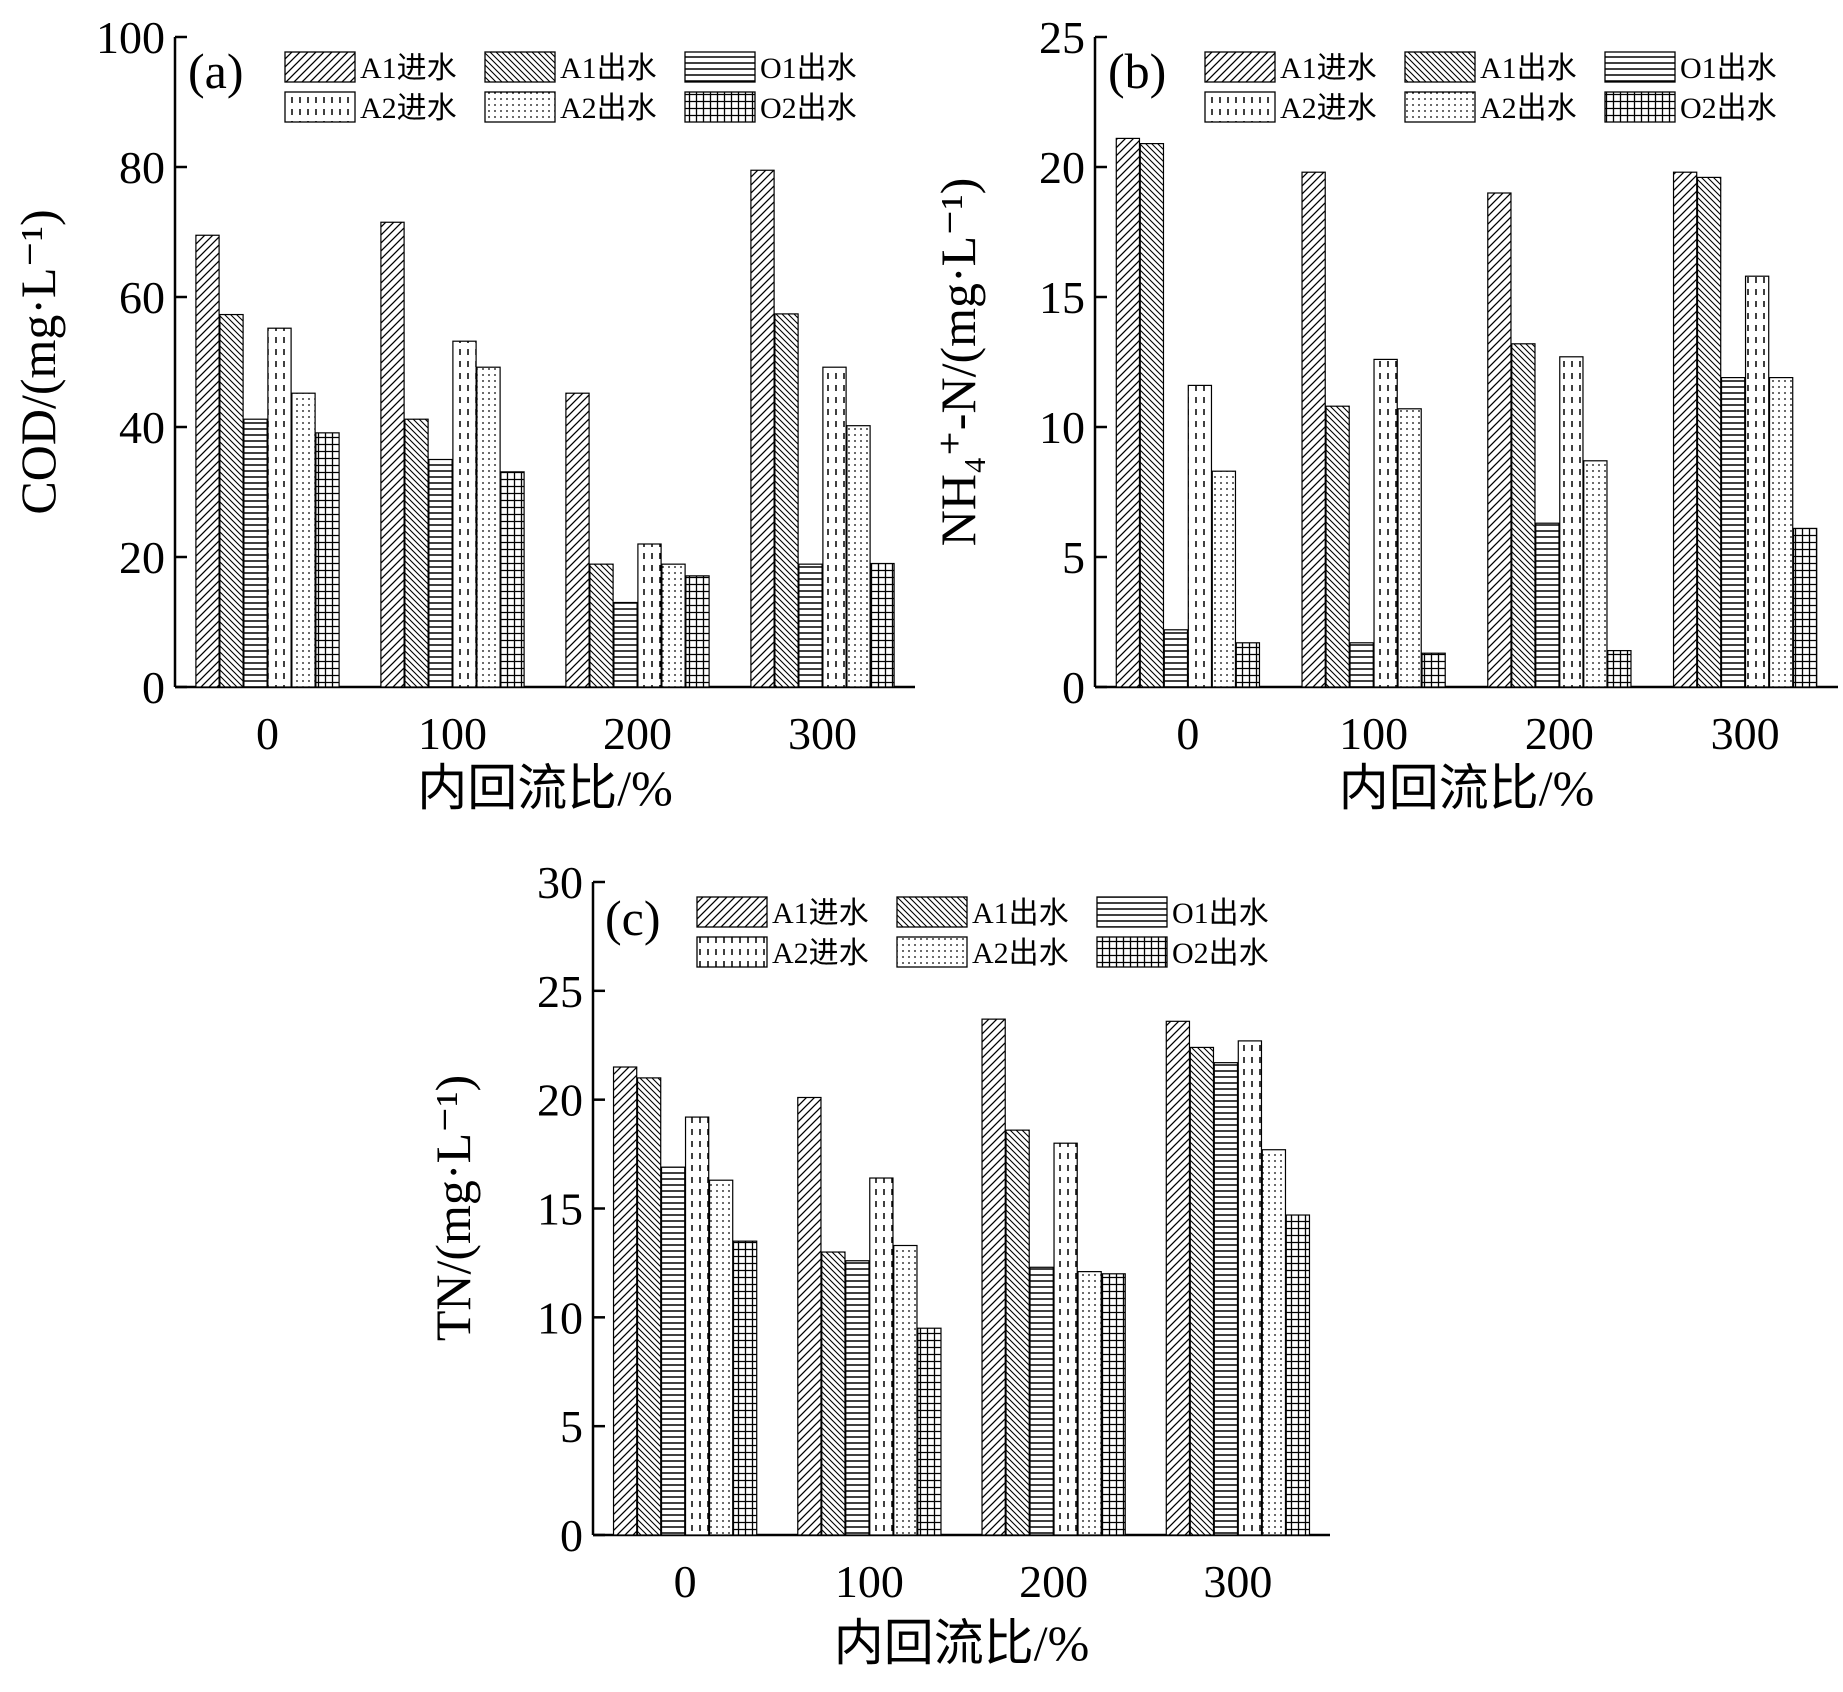 This screenshot has height=1692, width=1843. What do you see at coordinates (216, 71) in the screenshot?
I see `panel-label: (a)` at bounding box center [216, 71].